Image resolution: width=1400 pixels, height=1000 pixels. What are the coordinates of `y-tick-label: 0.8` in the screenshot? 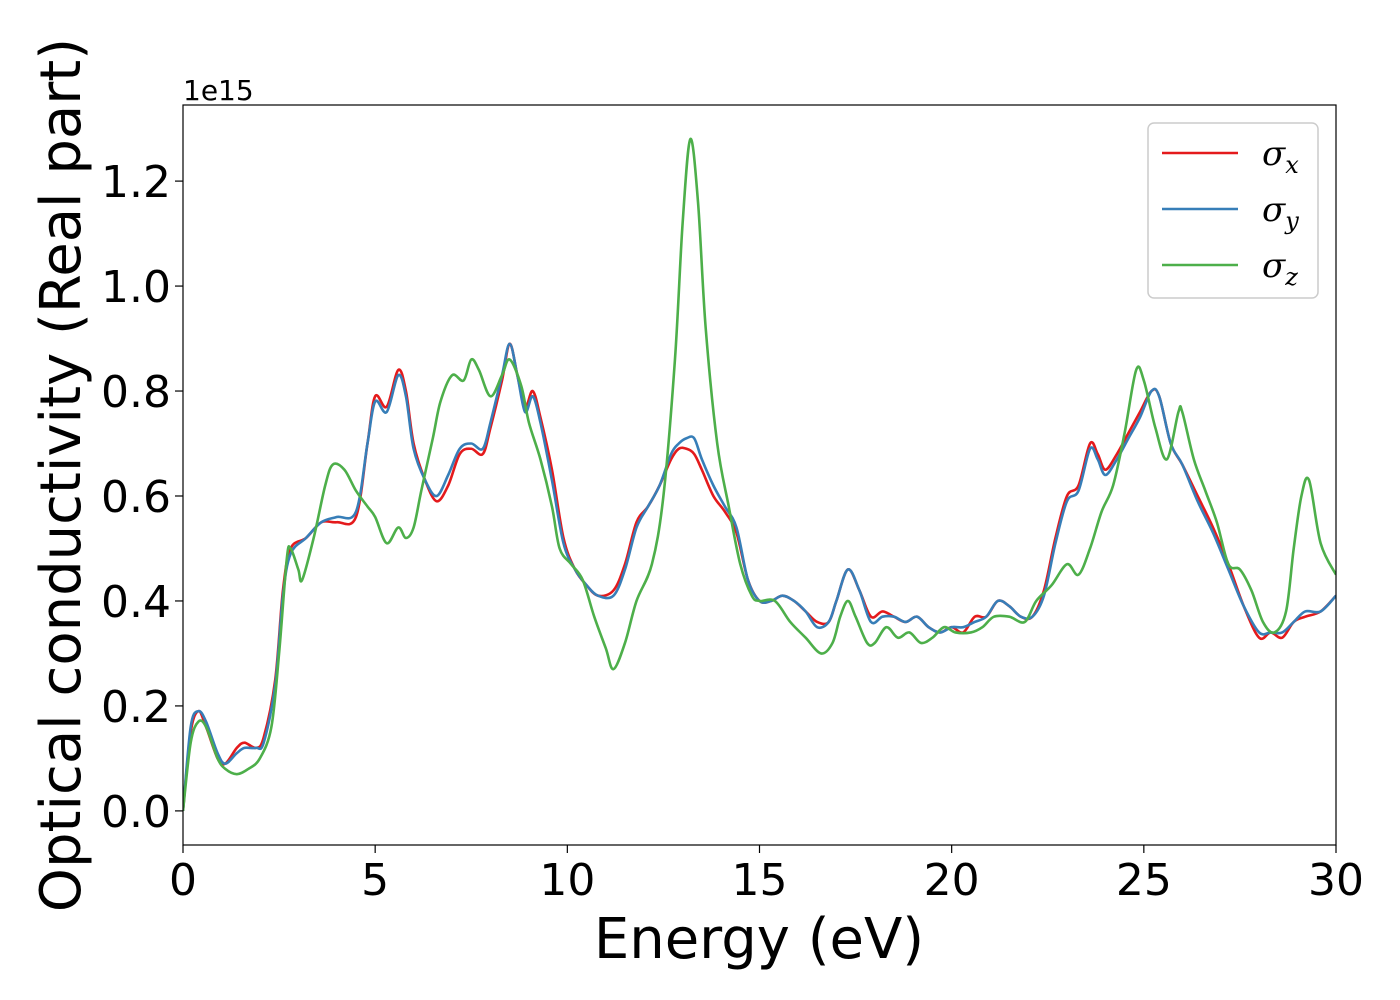 It's located at (136, 392).